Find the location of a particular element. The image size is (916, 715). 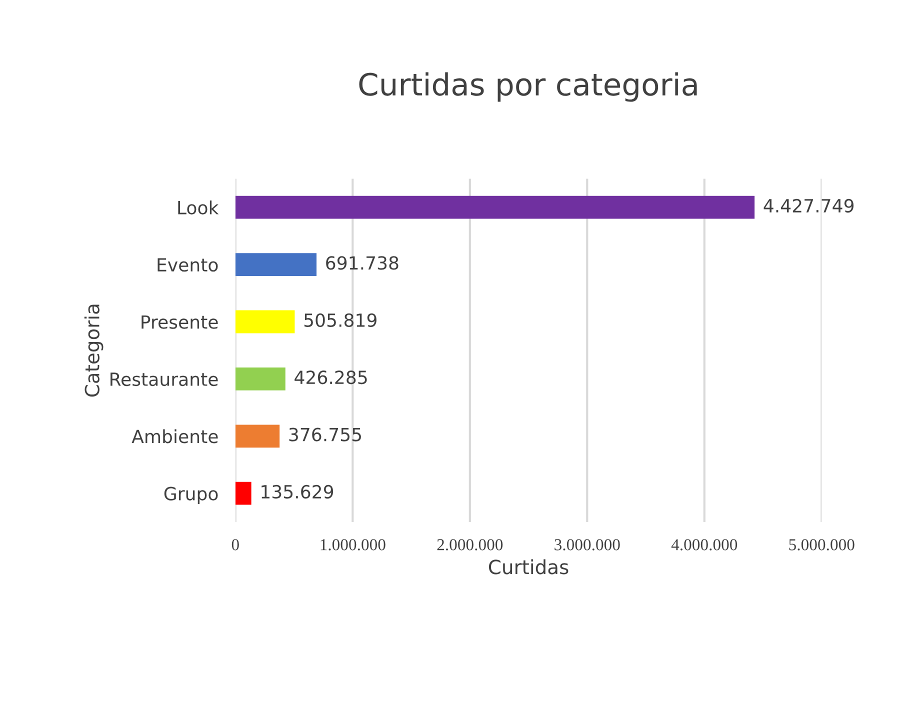

y-tick-label: Evento is located at coordinates (188, 265).